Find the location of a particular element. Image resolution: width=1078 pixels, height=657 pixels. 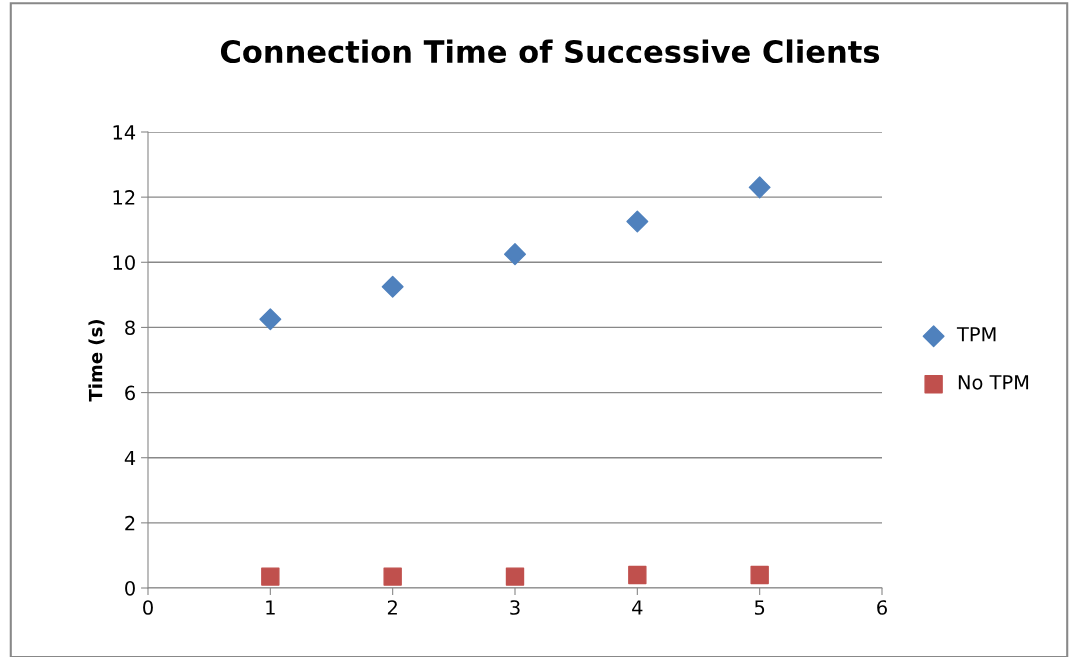

x-tick-label: 4 is located at coordinates (637, 607).